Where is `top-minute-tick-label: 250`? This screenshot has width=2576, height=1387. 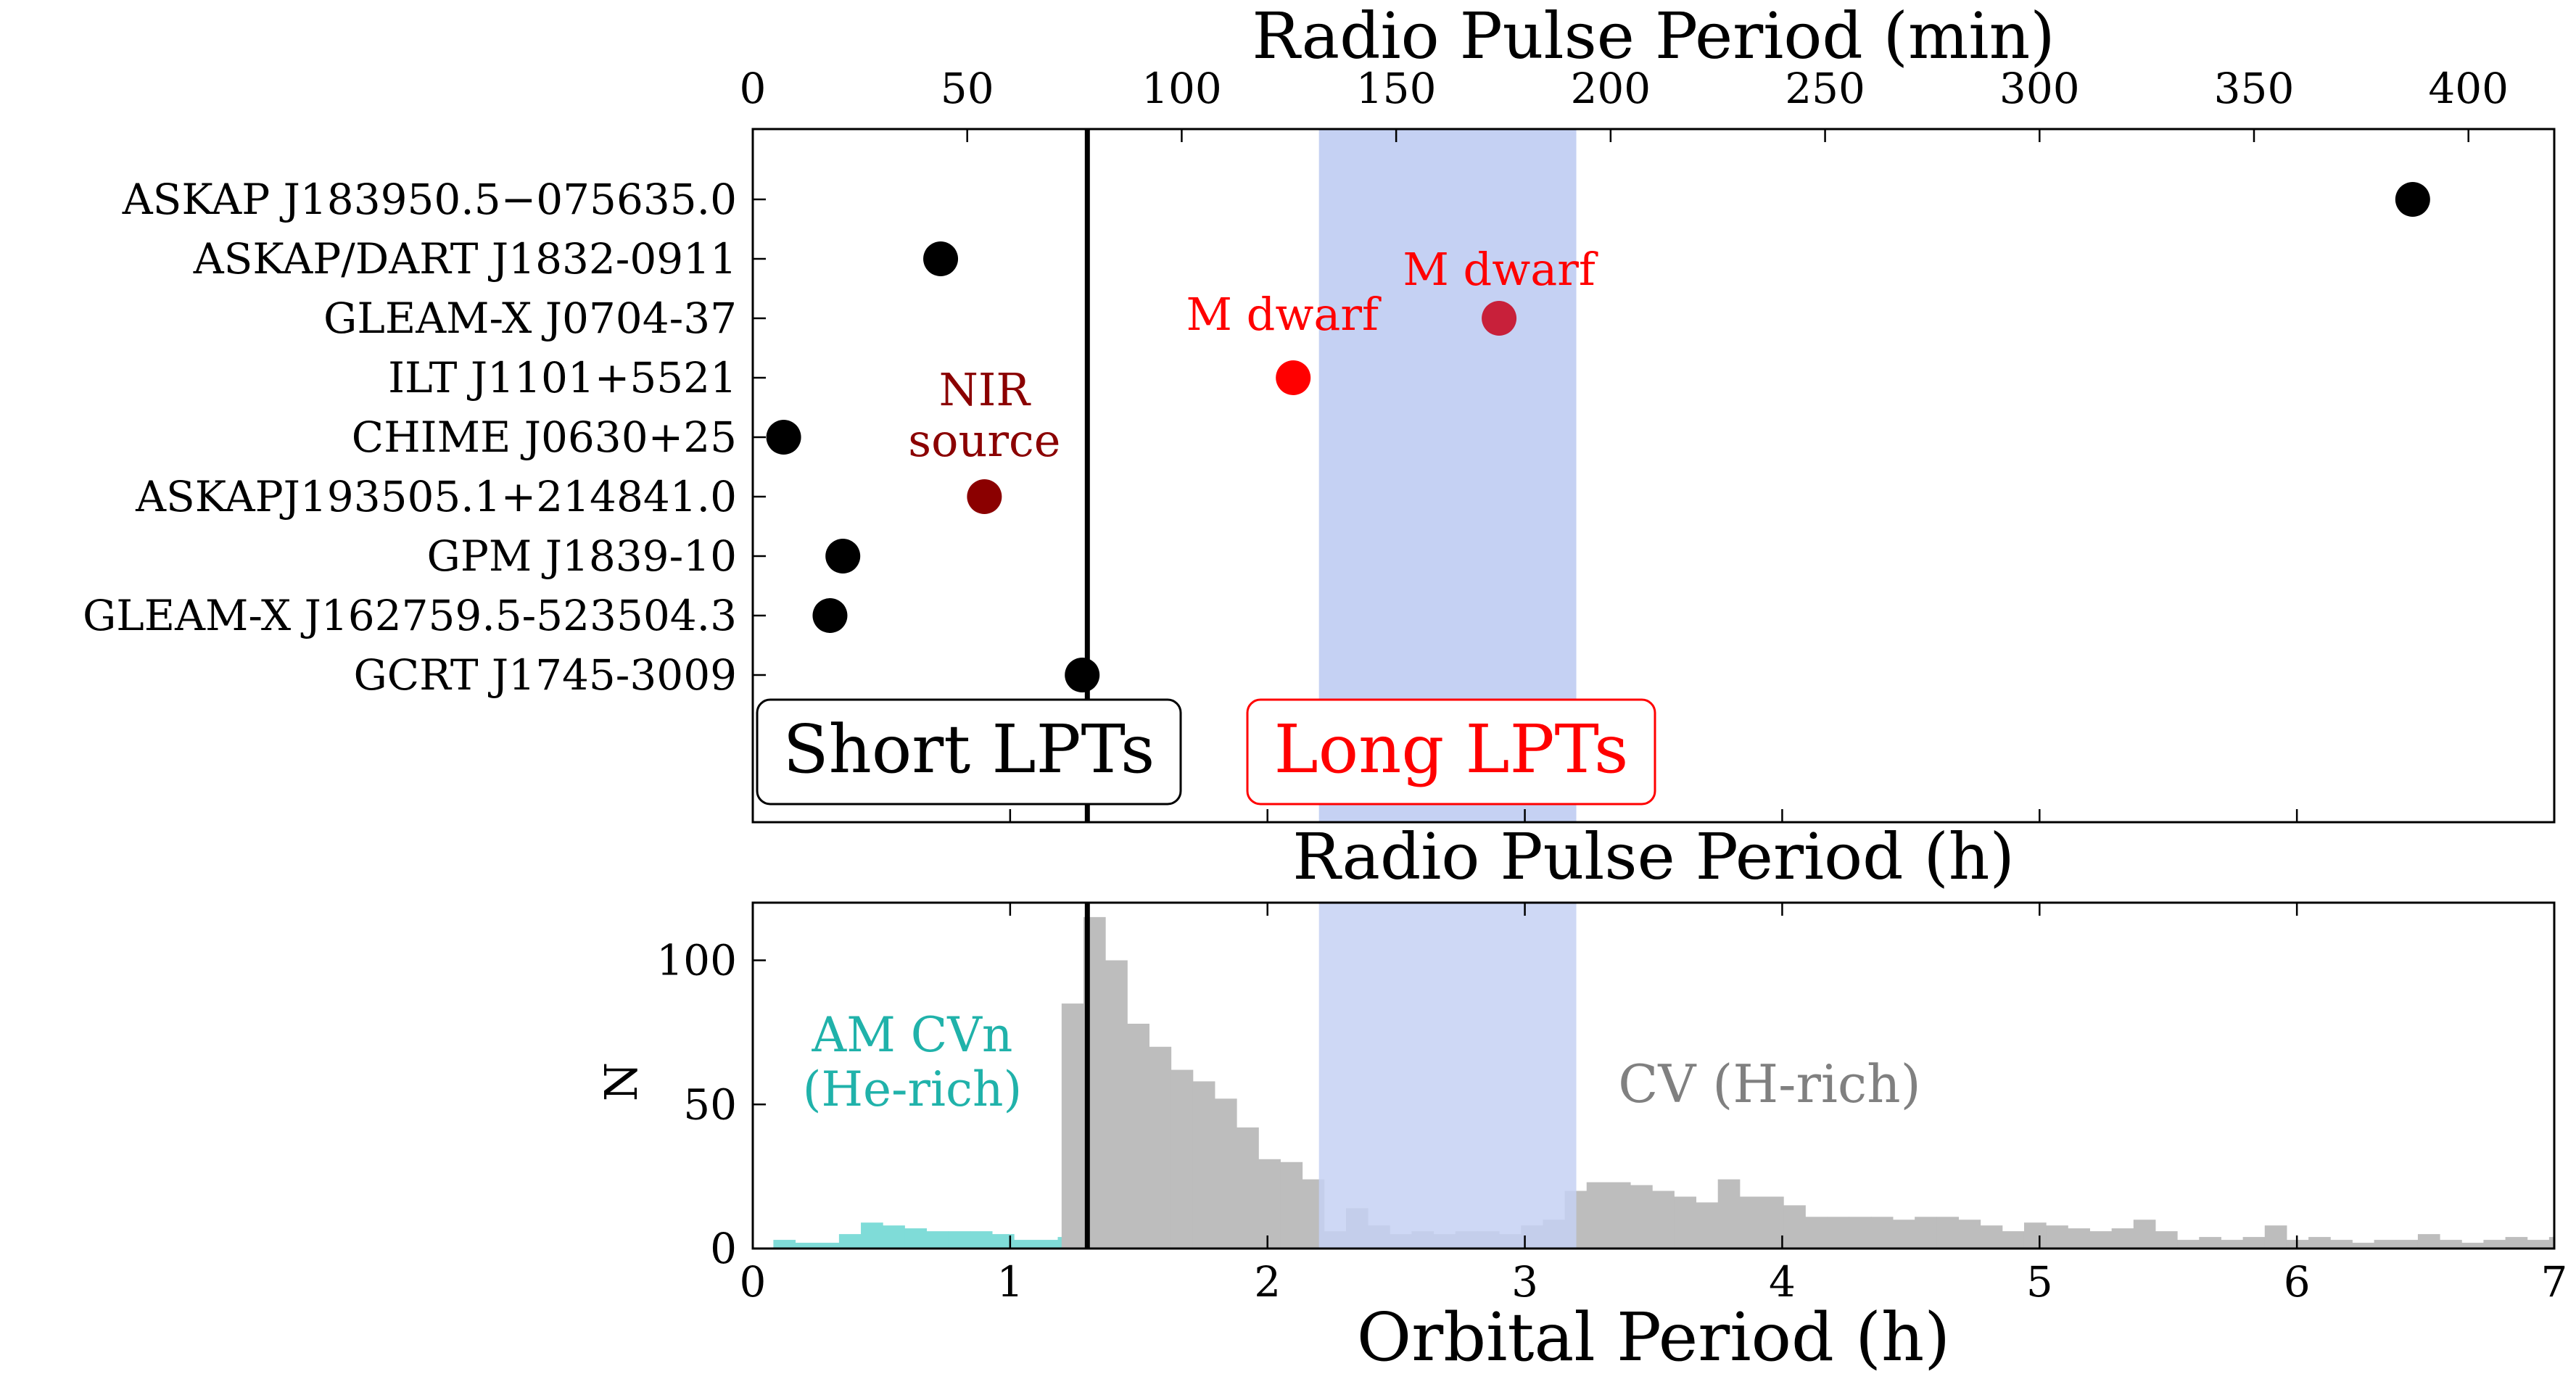
top-minute-tick-label: 250 is located at coordinates (1825, 88).